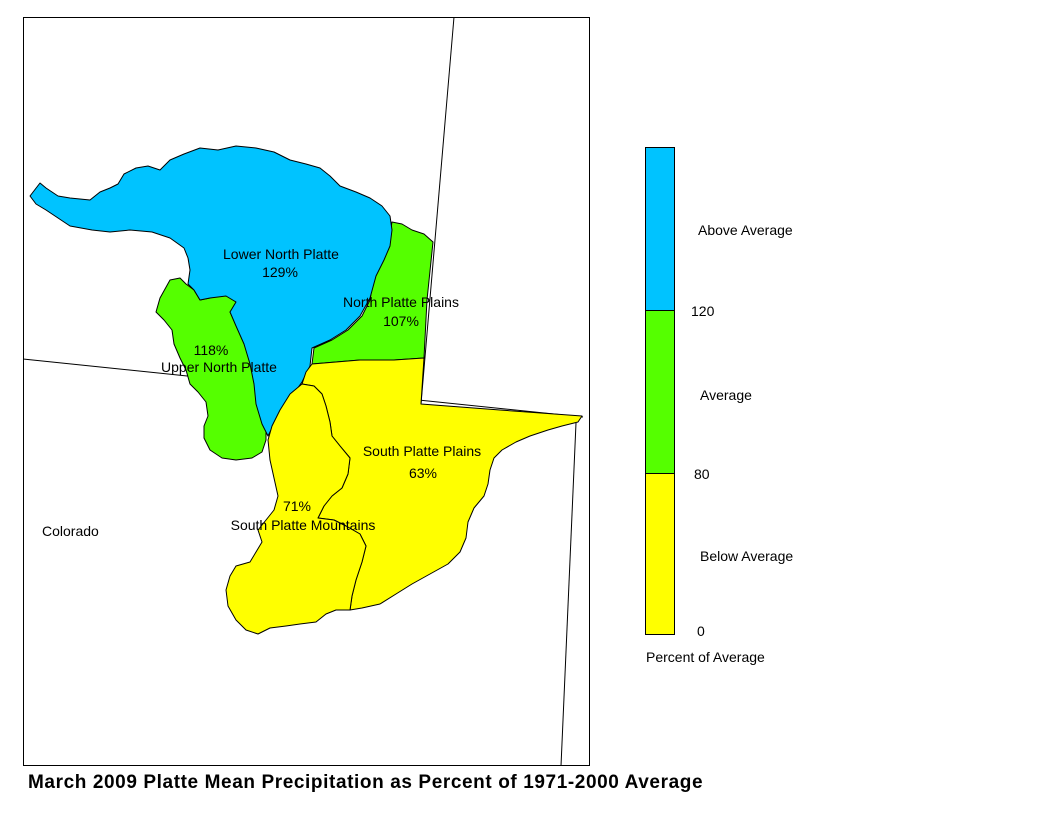 Image resolution: width=1056 pixels, height=816 pixels. I want to click on legend-break-80: 80, so click(702, 474).